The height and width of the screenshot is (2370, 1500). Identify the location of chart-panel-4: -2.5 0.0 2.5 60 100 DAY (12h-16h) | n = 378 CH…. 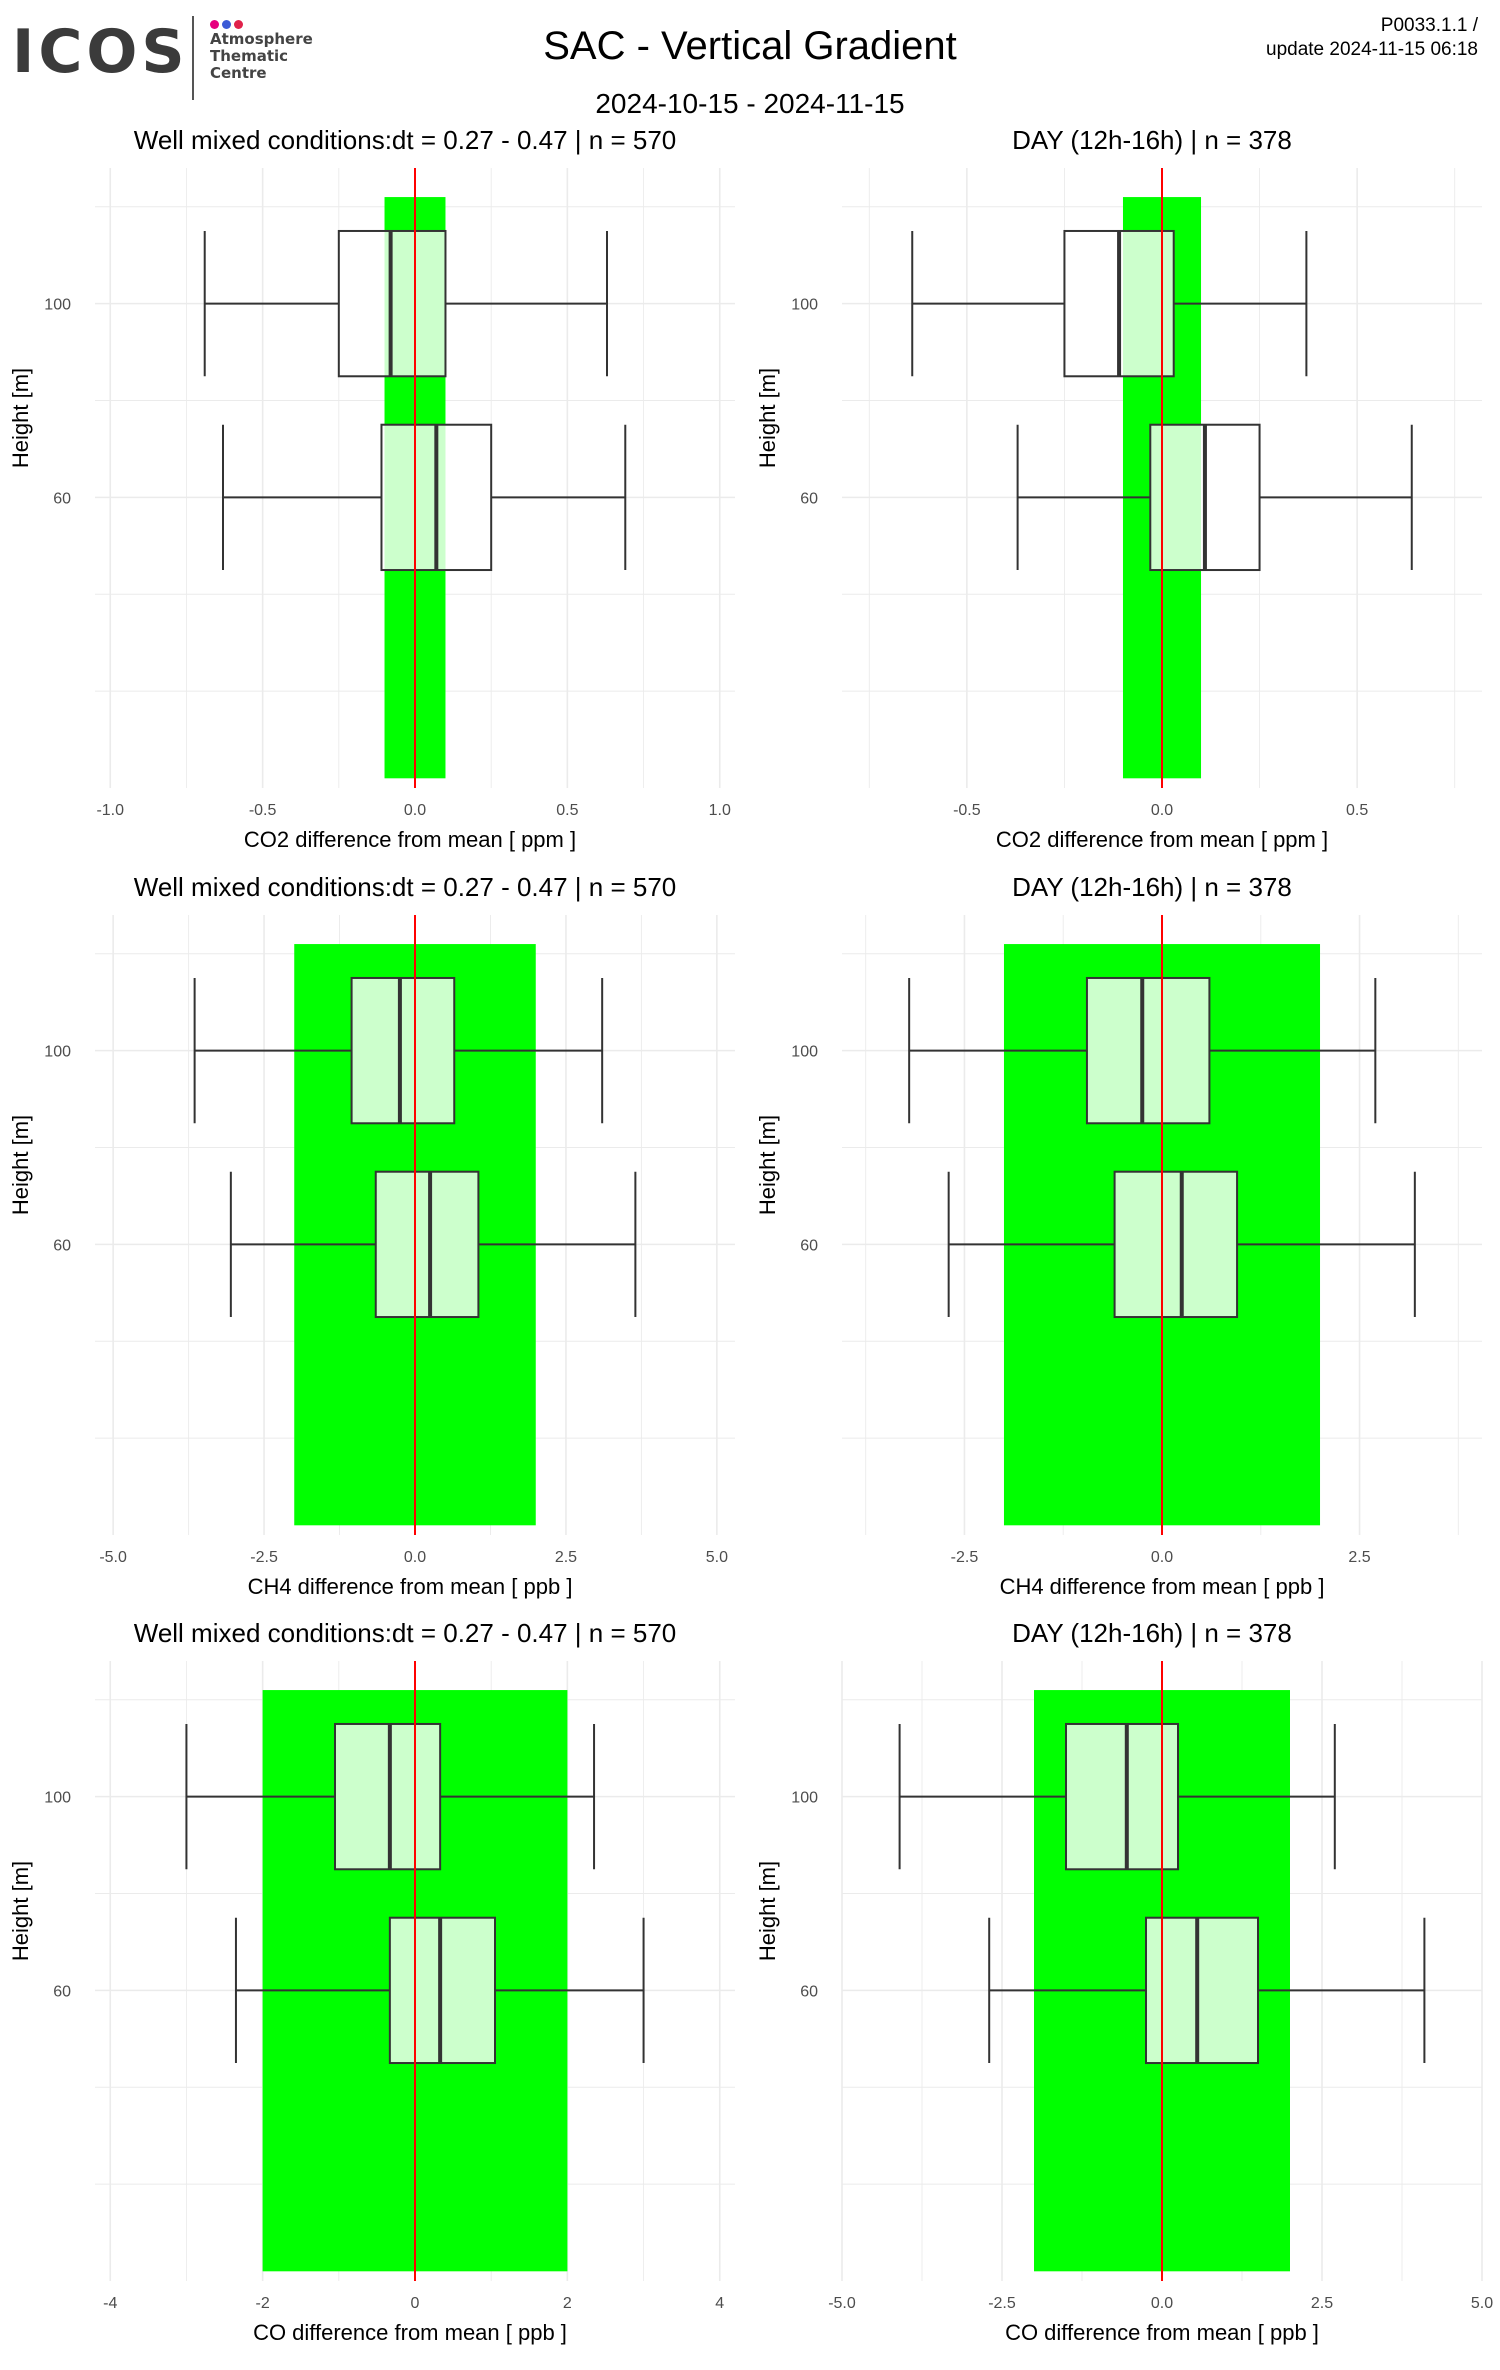
(1118, 1235).